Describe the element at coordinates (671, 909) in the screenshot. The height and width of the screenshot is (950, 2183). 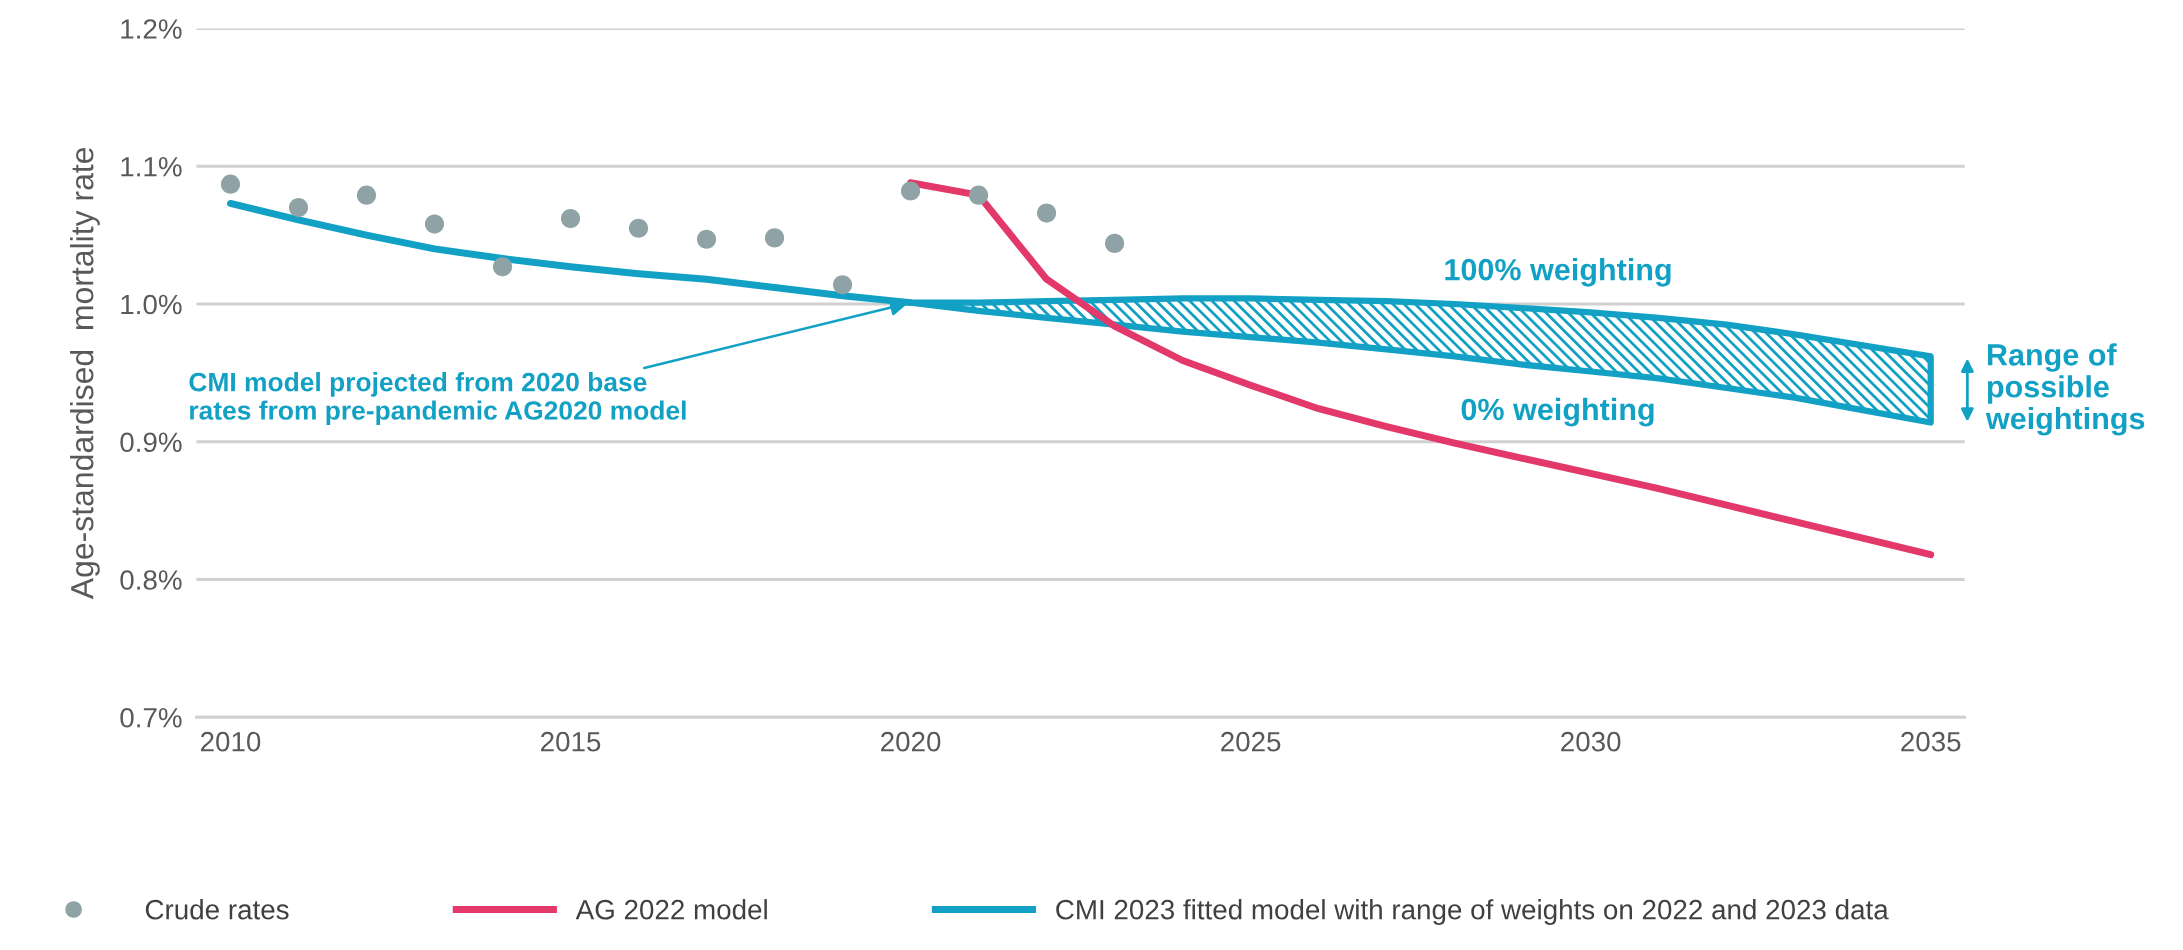
I see `legend-label: AG 2022 model` at that location.